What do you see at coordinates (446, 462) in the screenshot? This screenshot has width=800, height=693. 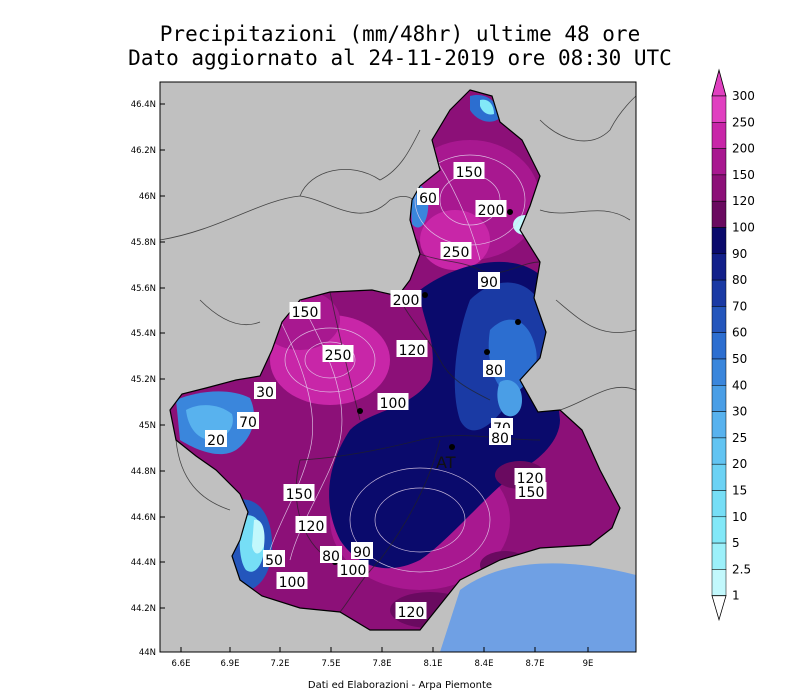 I see `city-label-asti: AT` at bounding box center [446, 462].